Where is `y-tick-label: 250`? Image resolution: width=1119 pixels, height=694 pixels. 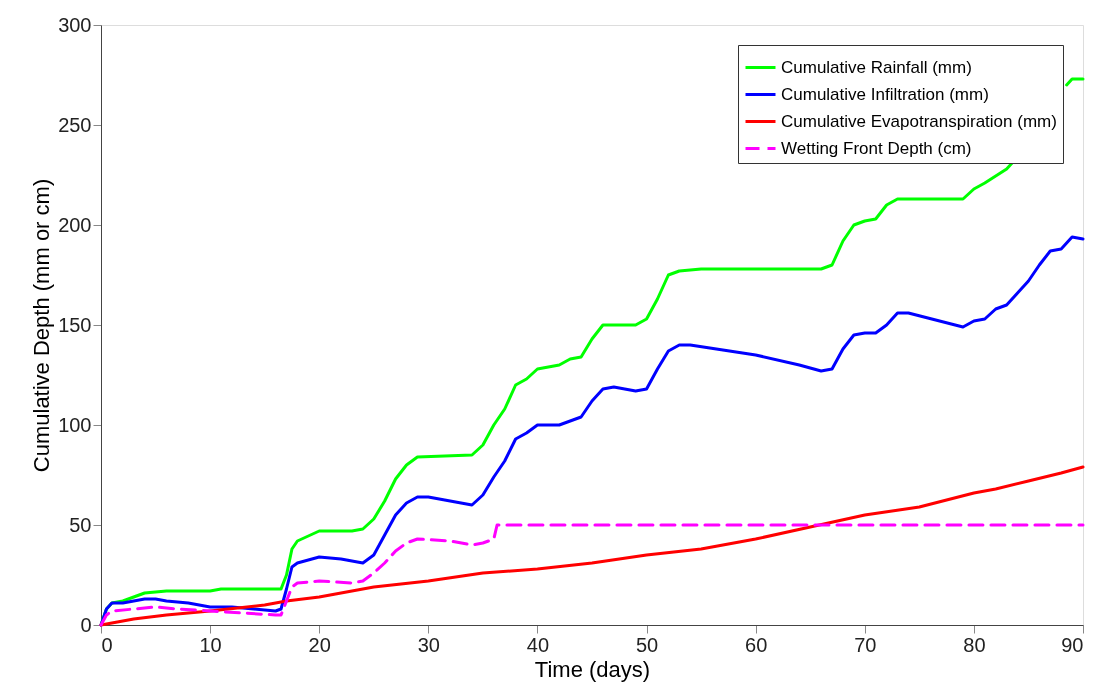 y-tick-label: 250 is located at coordinates (75, 124).